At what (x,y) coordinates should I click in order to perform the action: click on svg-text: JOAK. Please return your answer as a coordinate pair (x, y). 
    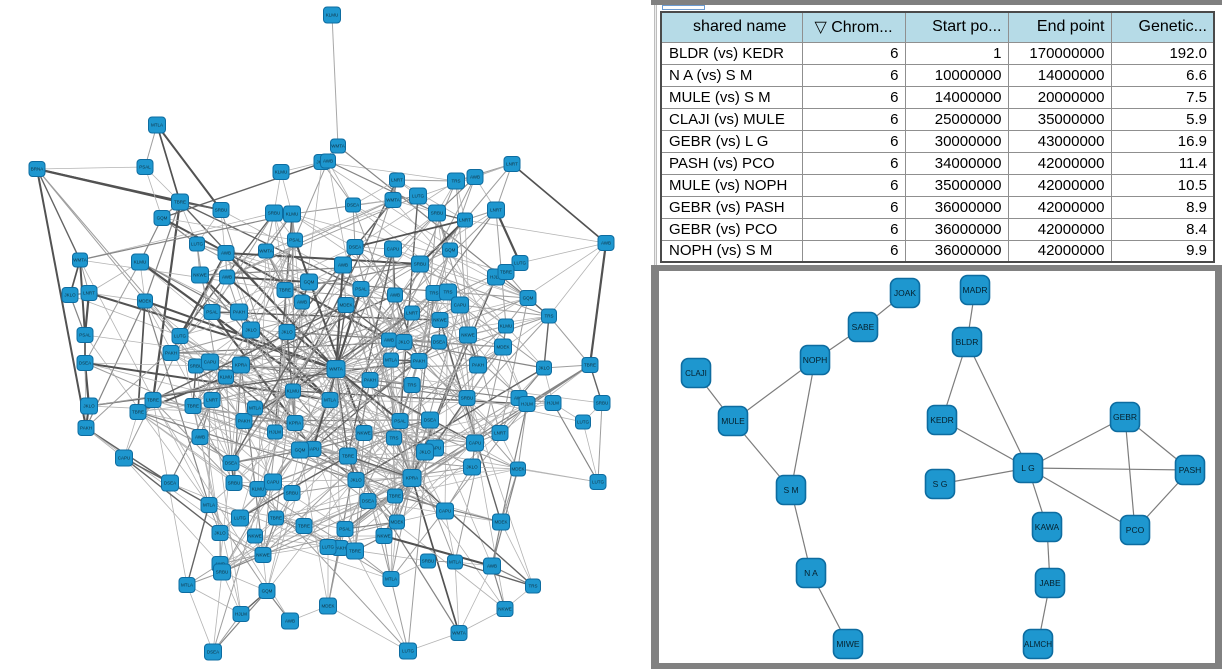
    Looking at the image, I should click on (905, 293).